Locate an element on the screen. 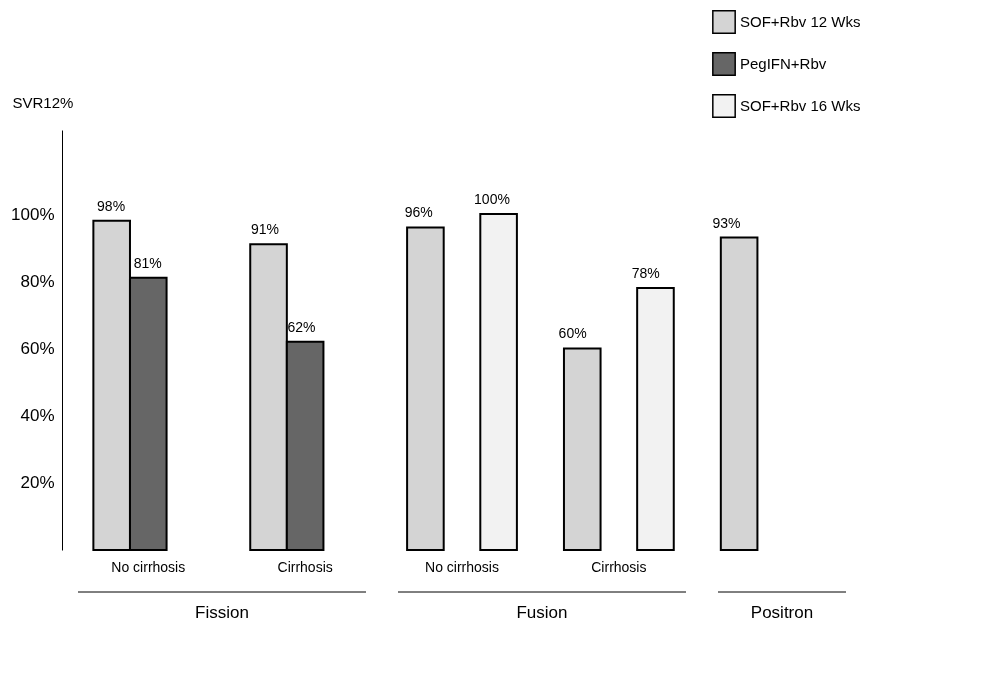 The image size is (1003, 682). data-label: 100% is located at coordinates (492, 199).